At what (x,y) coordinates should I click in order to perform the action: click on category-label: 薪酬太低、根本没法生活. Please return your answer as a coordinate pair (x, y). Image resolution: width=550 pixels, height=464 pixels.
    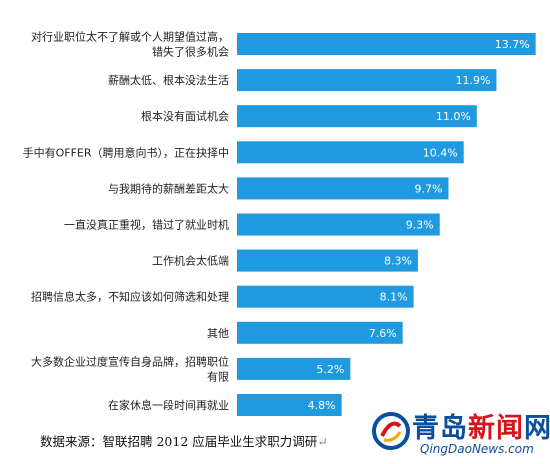
    Looking at the image, I should click on (168, 80).